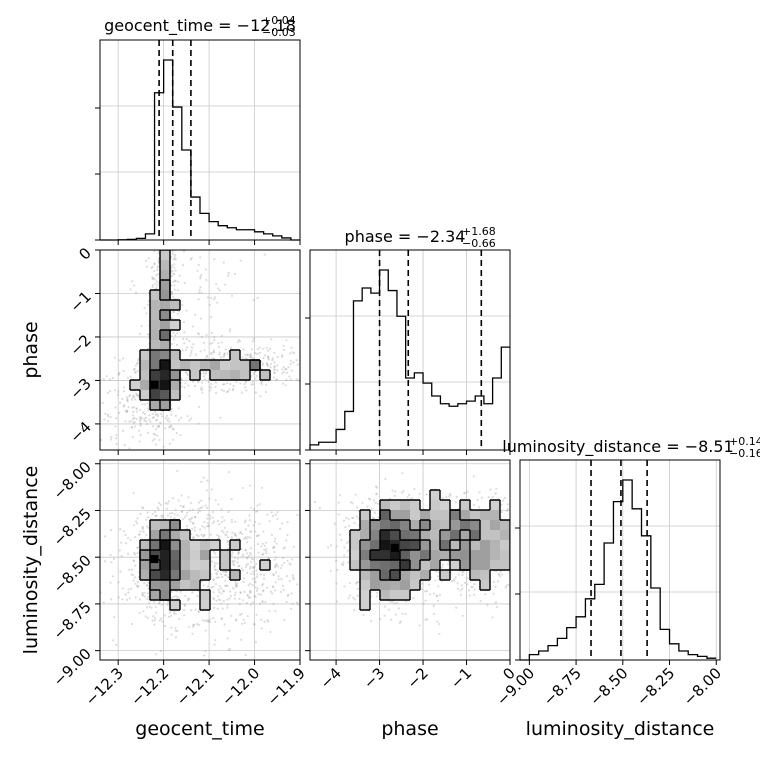 This screenshot has width=760, height=760. Describe the element at coordinates (279, 20) in the screenshot. I see `title-geocent-time-plus: +0.04` at that location.